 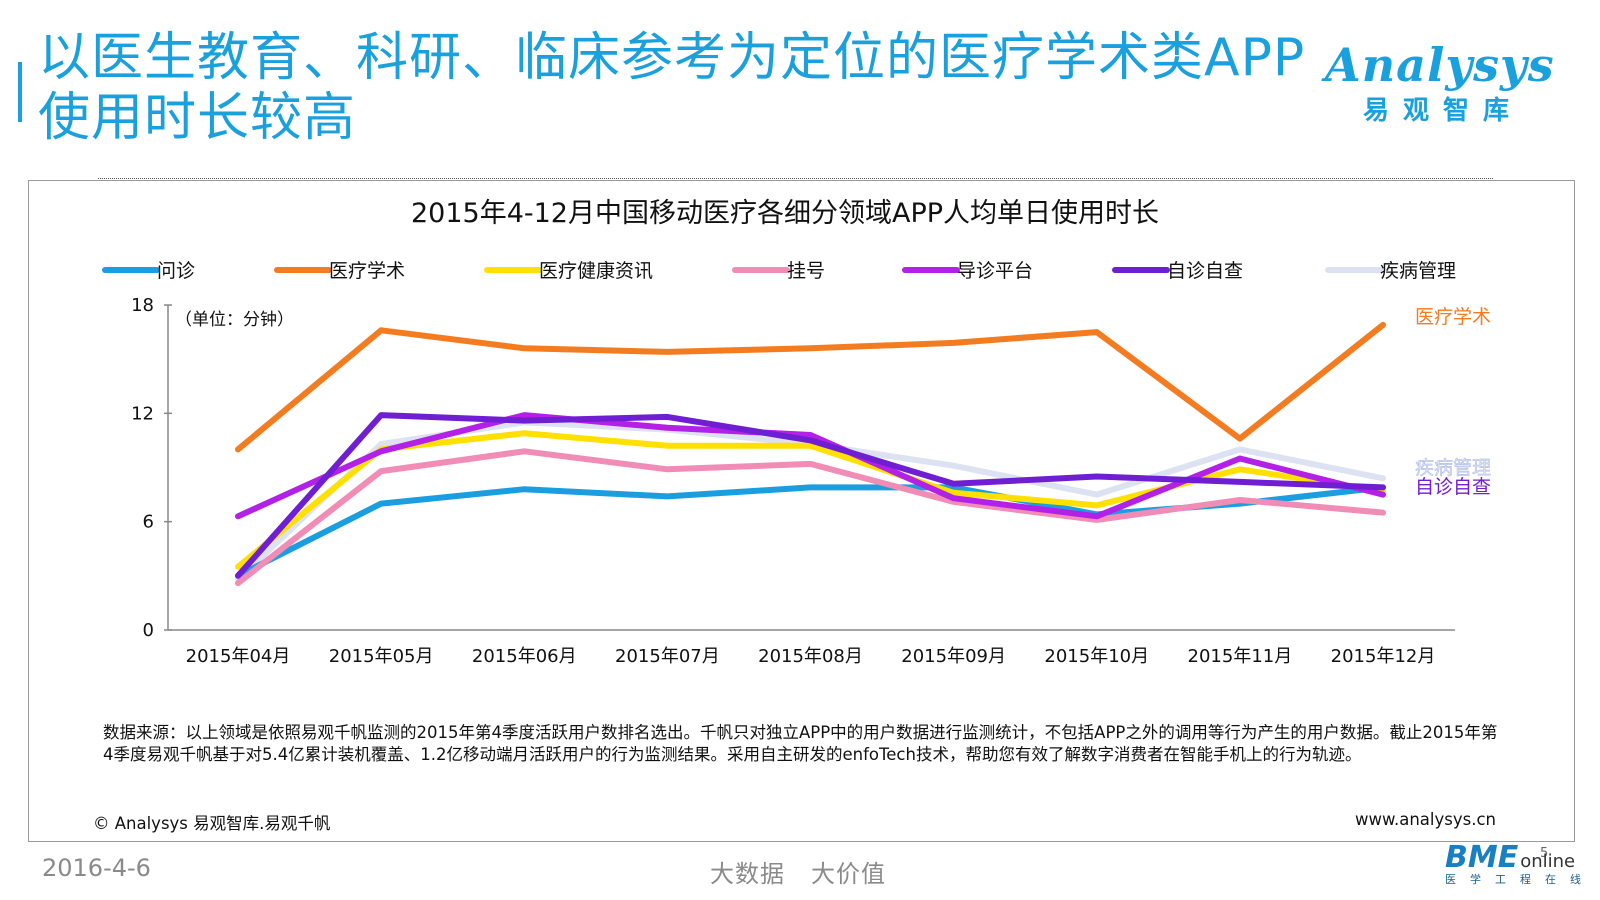 I want to click on bme-logo-main: BME, so click(x=1482, y=857).